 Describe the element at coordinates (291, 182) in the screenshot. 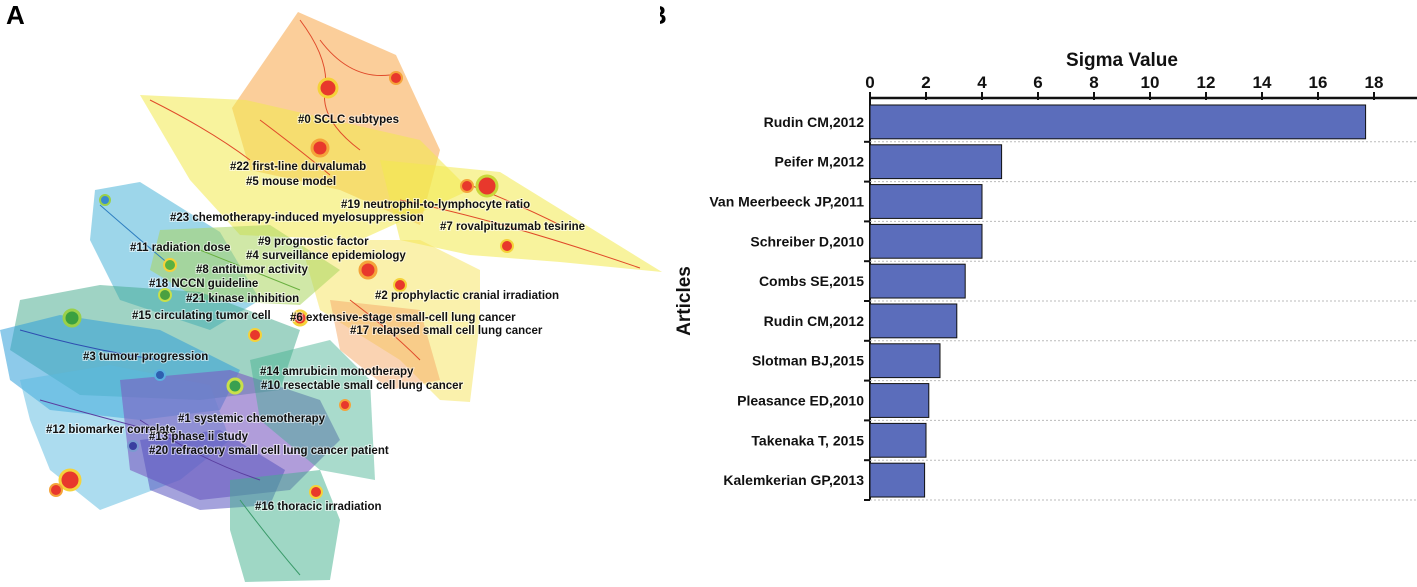

I see `cluster-label: #5 mouse model` at that location.